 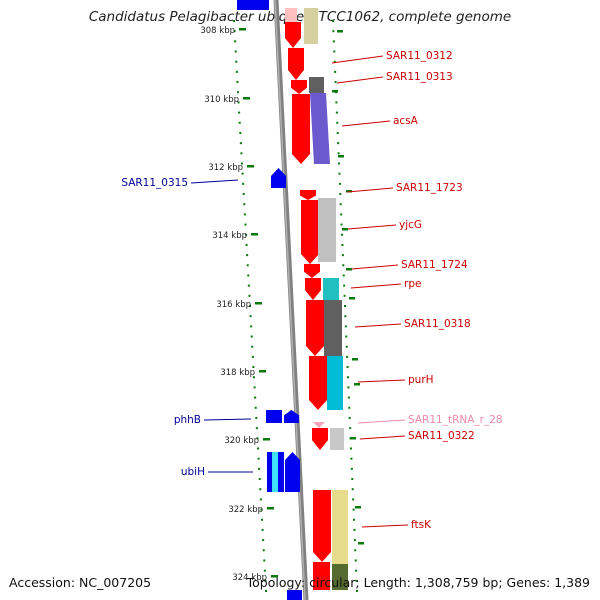 What do you see at coordinates (237, 373) in the screenshot?
I see `ruler-tick-label: 318 kbp` at bounding box center [237, 373].